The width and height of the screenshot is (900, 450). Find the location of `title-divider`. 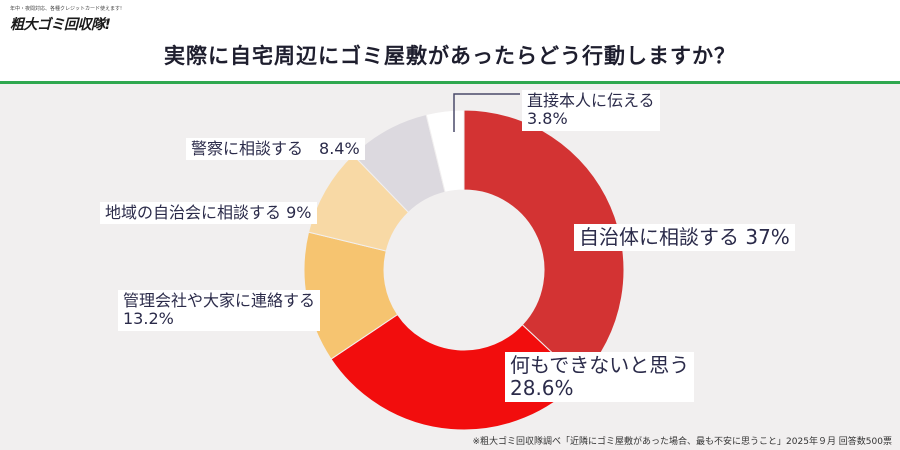

title-divider is located at coordinates (450, 82).